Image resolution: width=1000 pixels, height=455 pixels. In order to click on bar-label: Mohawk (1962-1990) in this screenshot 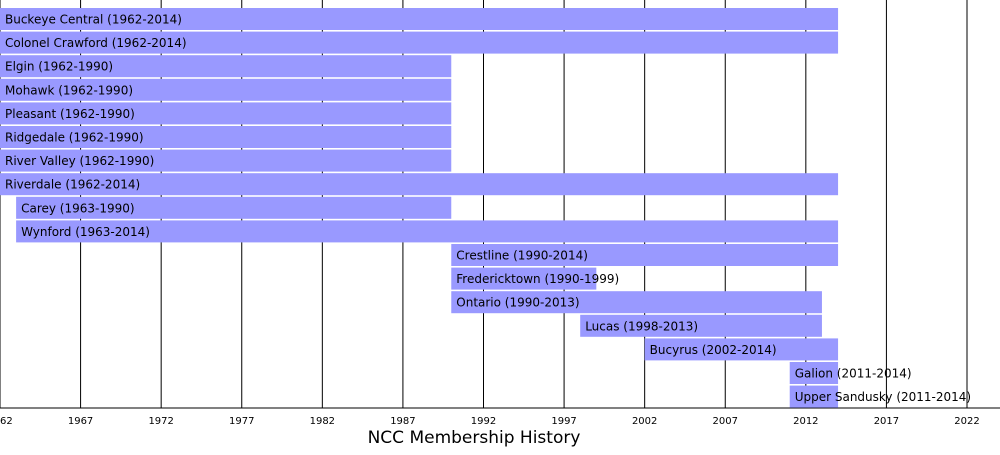, I will do `click(69, 90)`.